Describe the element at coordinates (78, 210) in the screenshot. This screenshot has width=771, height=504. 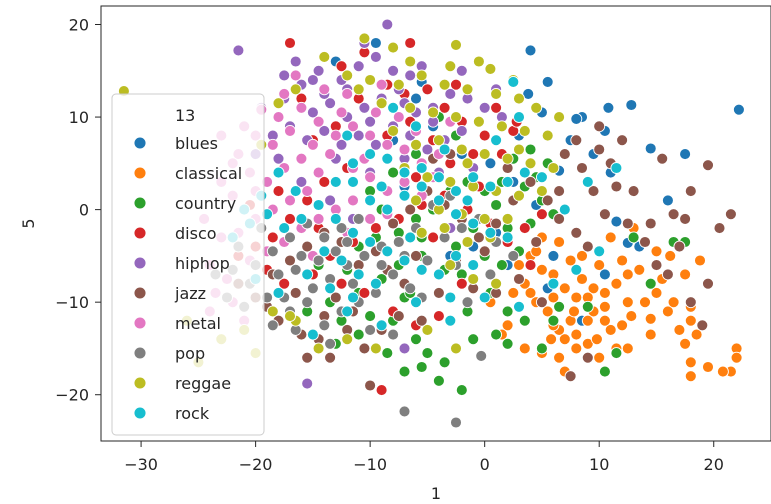
I see `y-axis-ticks: −20 −10 0 10 20` at that location.